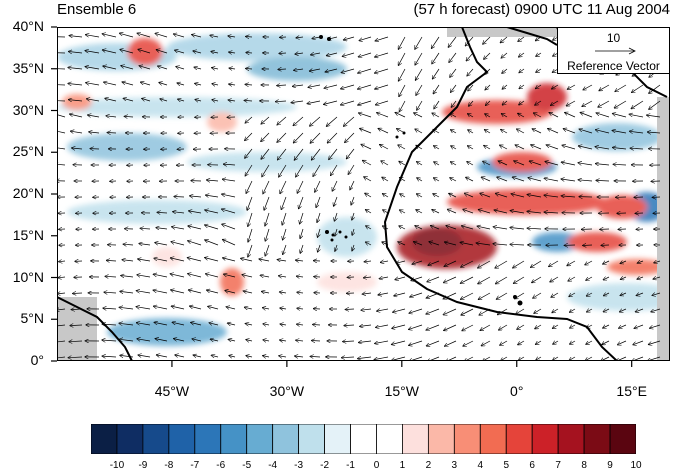 This screenshot has height=471, width=673. What do you see at coordinates (402, 465) in the screenshot?
I see `colorbar-label: 1` at bounding box center [402, 465].